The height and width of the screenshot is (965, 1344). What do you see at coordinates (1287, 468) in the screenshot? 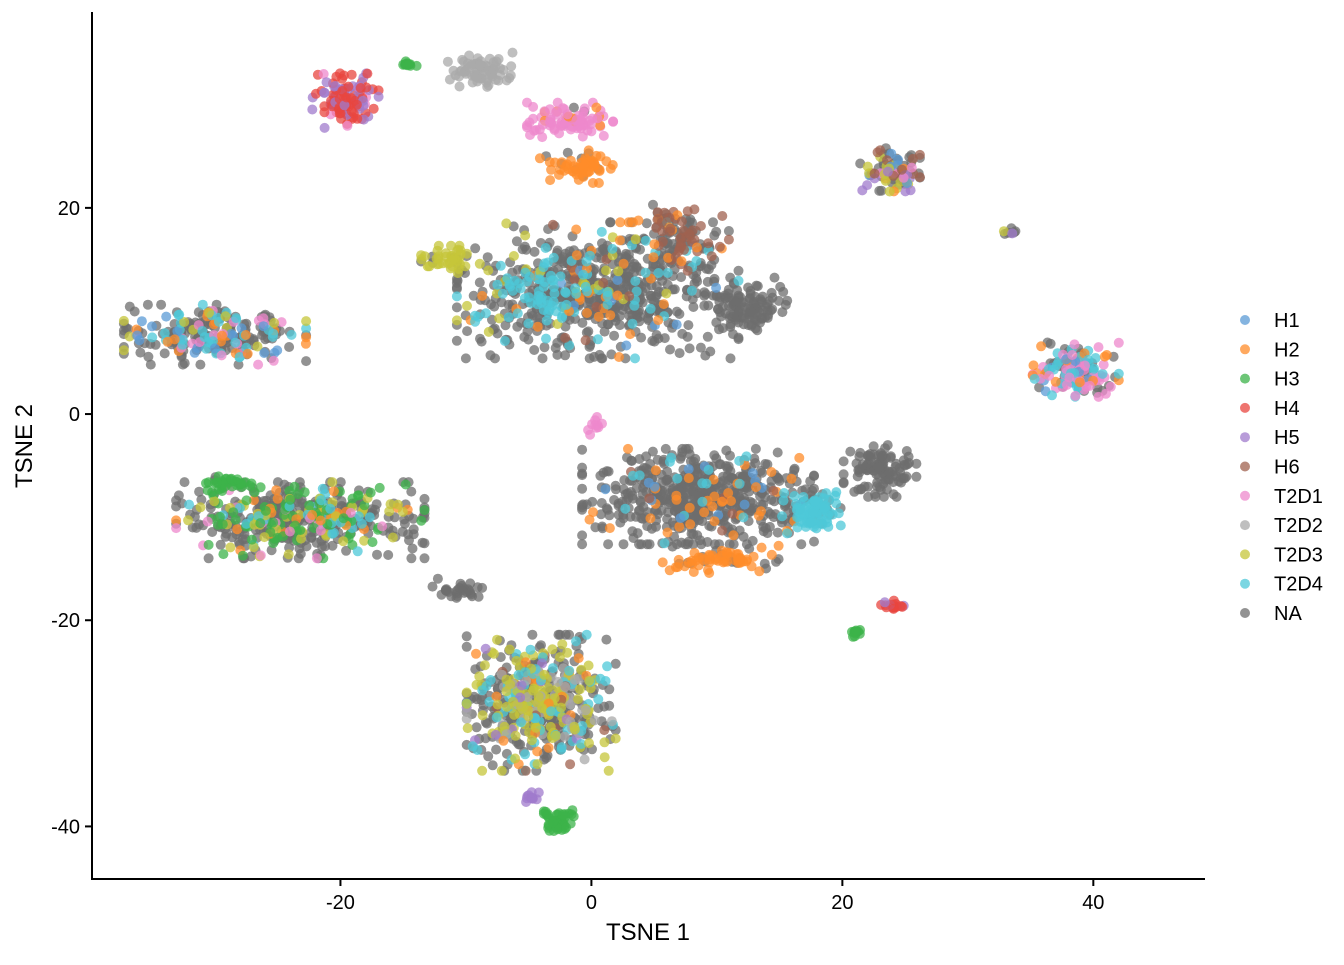
I see `legend-label: H6` at bounding box center [1287, 468].